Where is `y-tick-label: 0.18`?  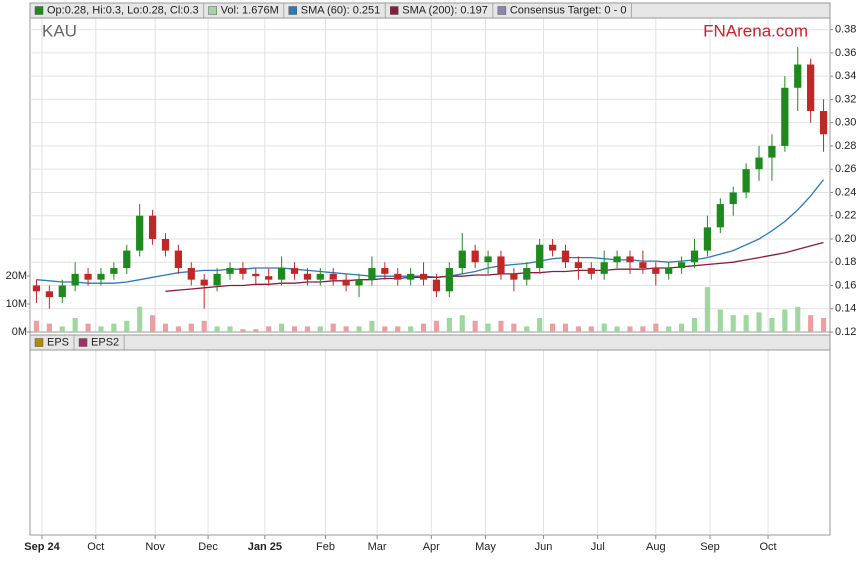 y-tick-label: 0.18 is located at coordinates (845, 262).